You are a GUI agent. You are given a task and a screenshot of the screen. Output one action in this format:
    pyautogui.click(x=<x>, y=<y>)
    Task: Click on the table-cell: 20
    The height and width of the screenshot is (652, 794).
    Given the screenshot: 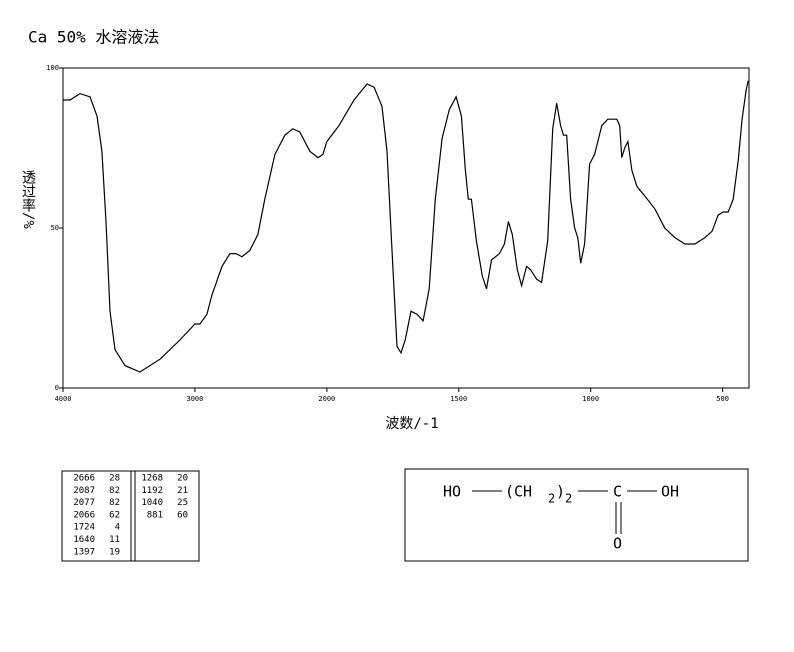 What is the action you would take?
    pyautogui.click(x=182, y=479)
    